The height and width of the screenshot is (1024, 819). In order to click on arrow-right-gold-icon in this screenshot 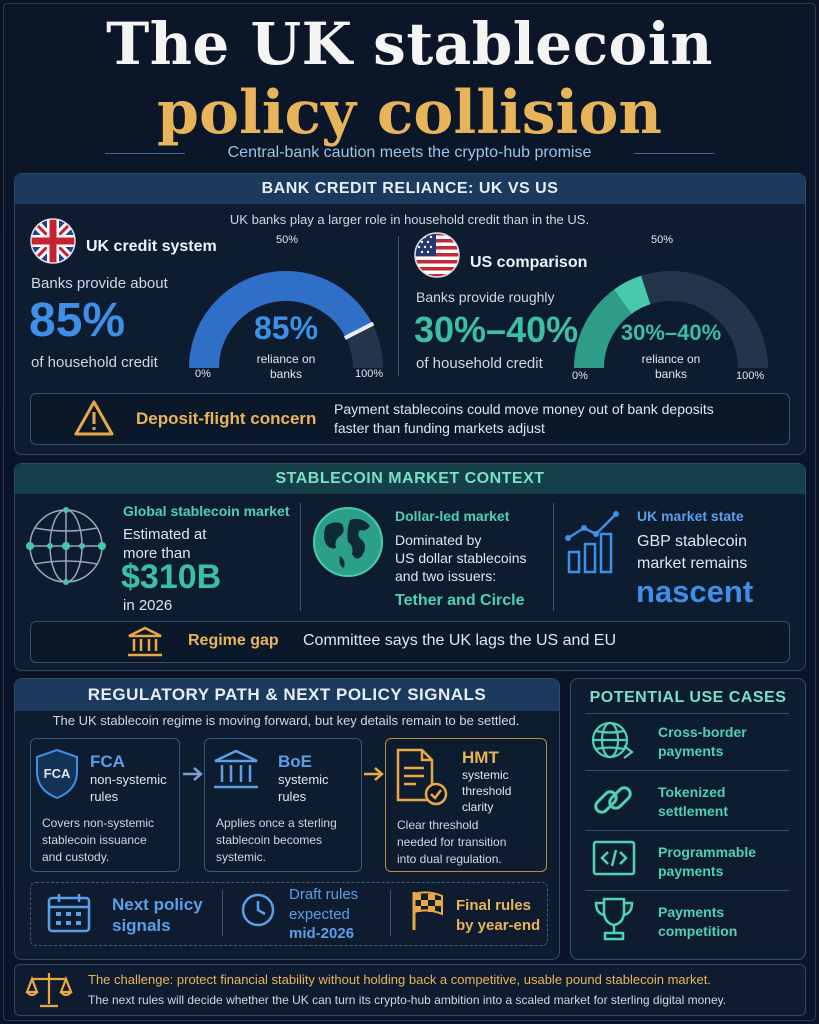, I will do `click(374, 774)`.